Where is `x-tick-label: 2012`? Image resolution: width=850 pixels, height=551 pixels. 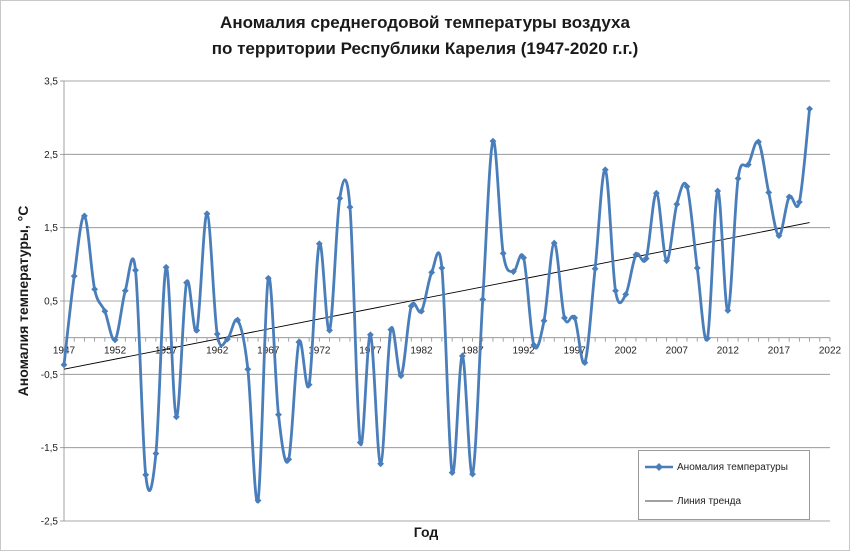 x-tick-label: 2012 is located at coordinates (728, 351).